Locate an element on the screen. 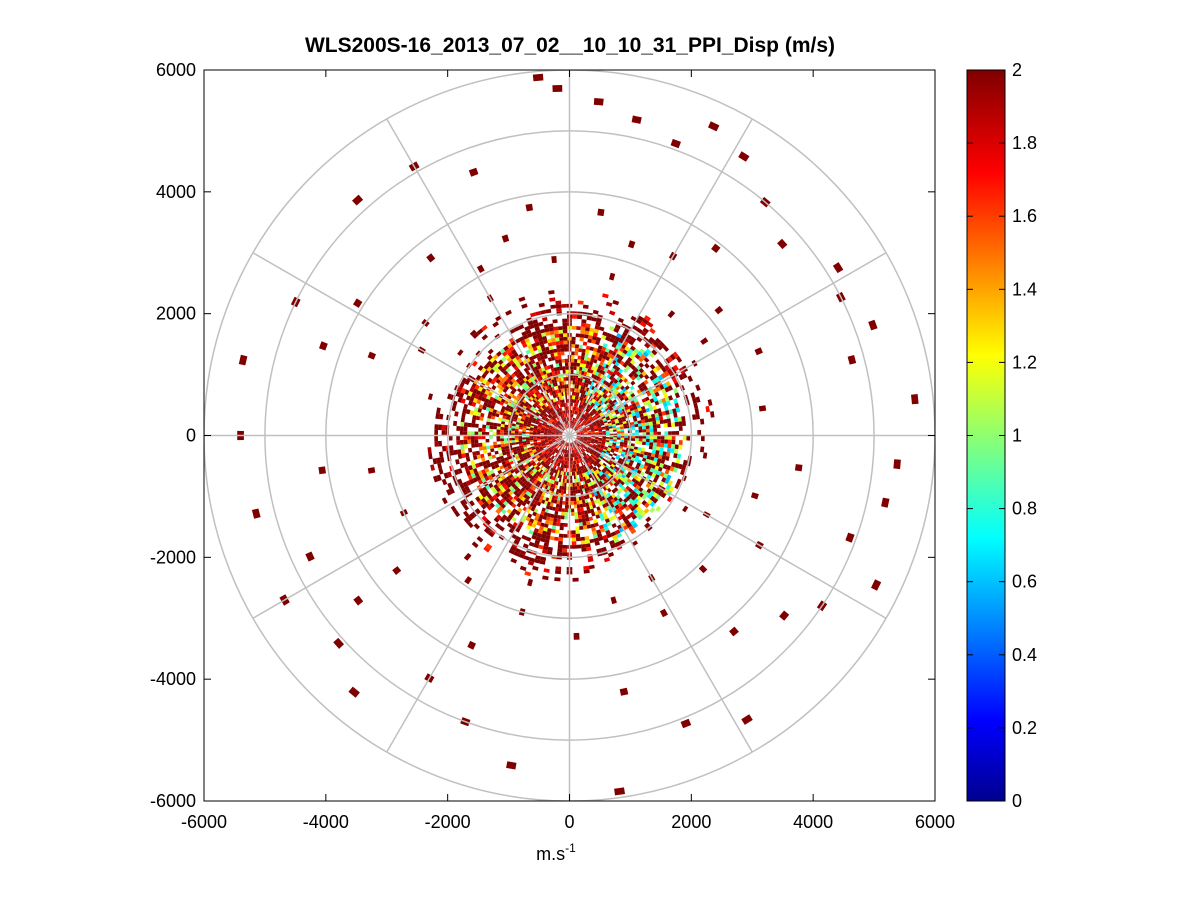  colorbar-tick-label: 0.2 is located at coordinates (1024, 728).